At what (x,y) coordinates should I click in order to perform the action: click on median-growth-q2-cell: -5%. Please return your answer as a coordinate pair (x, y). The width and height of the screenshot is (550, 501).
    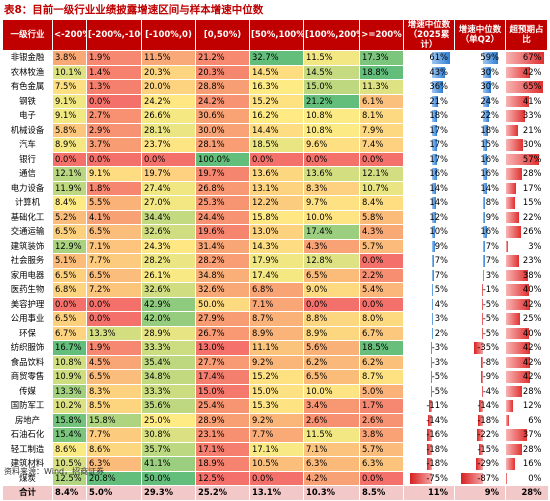
    Looking at the image, I should click on (480, 333).